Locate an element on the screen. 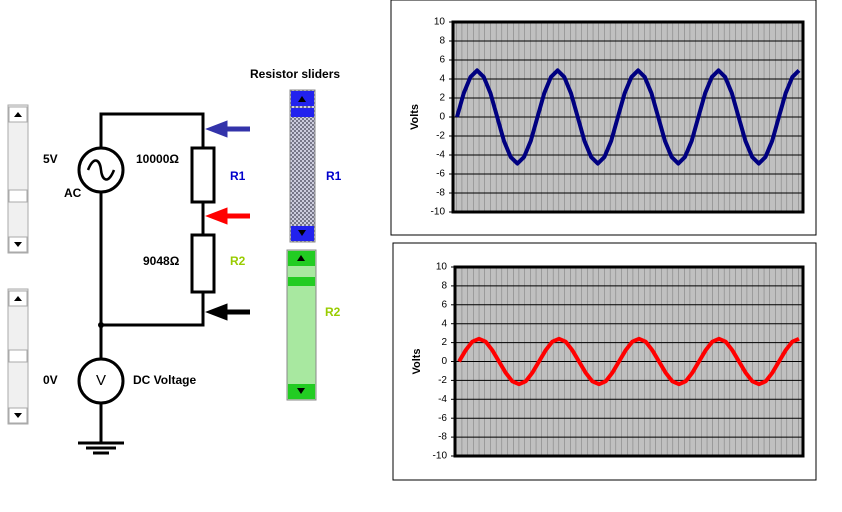 The width and height of the screenshot is (842, 512). left-scrollbars is located at coordinates (18, 264).